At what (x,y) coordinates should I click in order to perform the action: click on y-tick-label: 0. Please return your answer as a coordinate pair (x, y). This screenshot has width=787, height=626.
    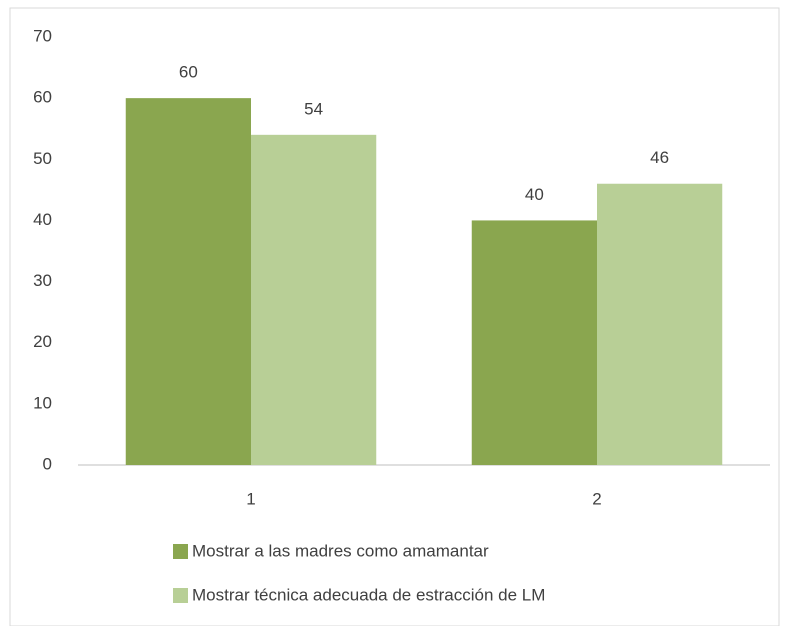
    Looking at the image, I should click on (47, 463).